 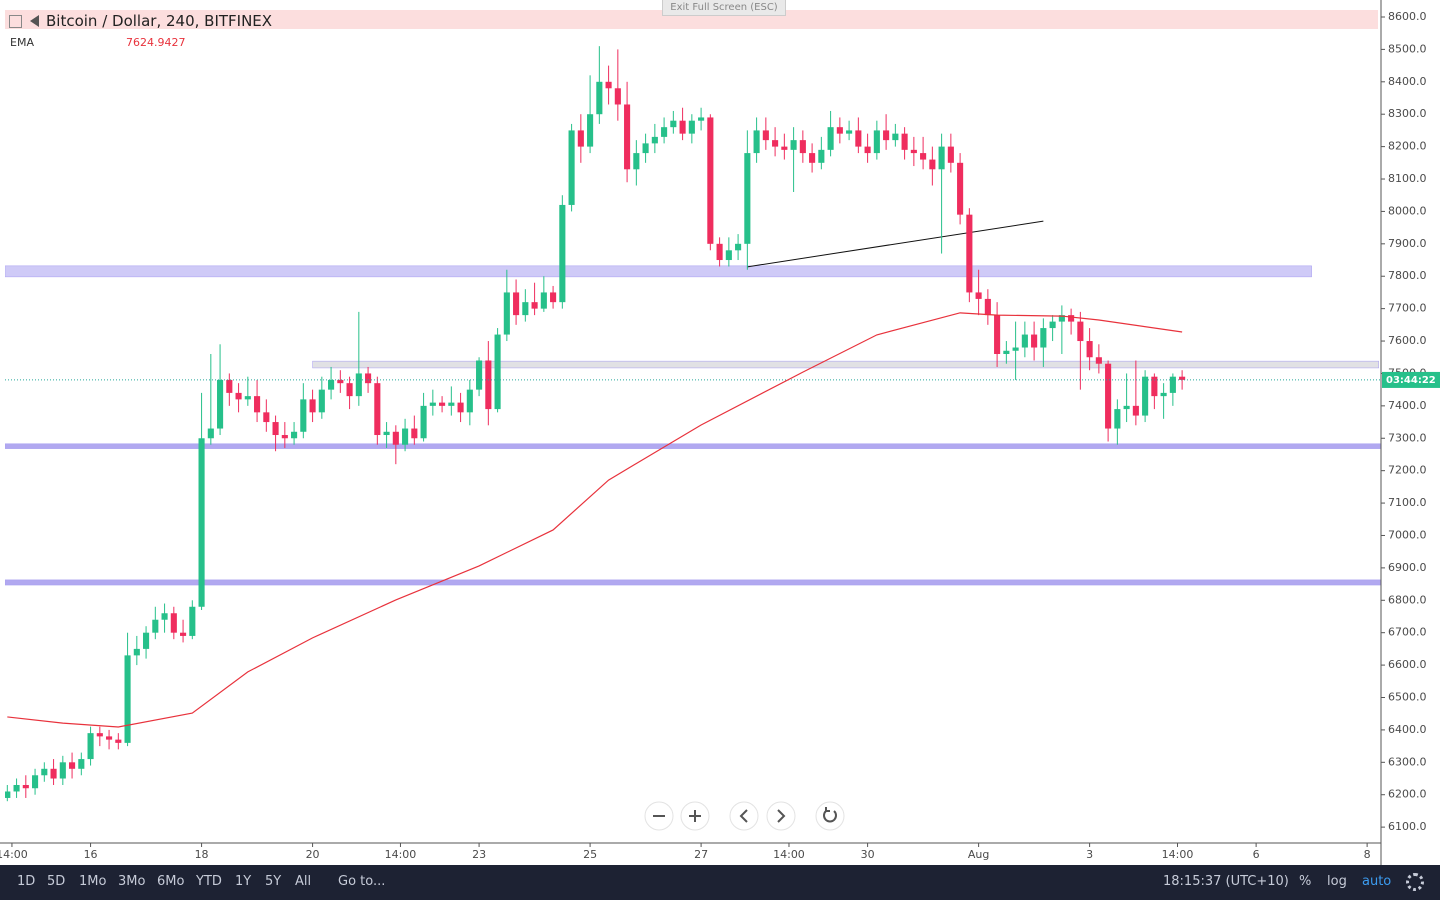 I want to click on range-button: 1Mo, so click(x=93, y=881).